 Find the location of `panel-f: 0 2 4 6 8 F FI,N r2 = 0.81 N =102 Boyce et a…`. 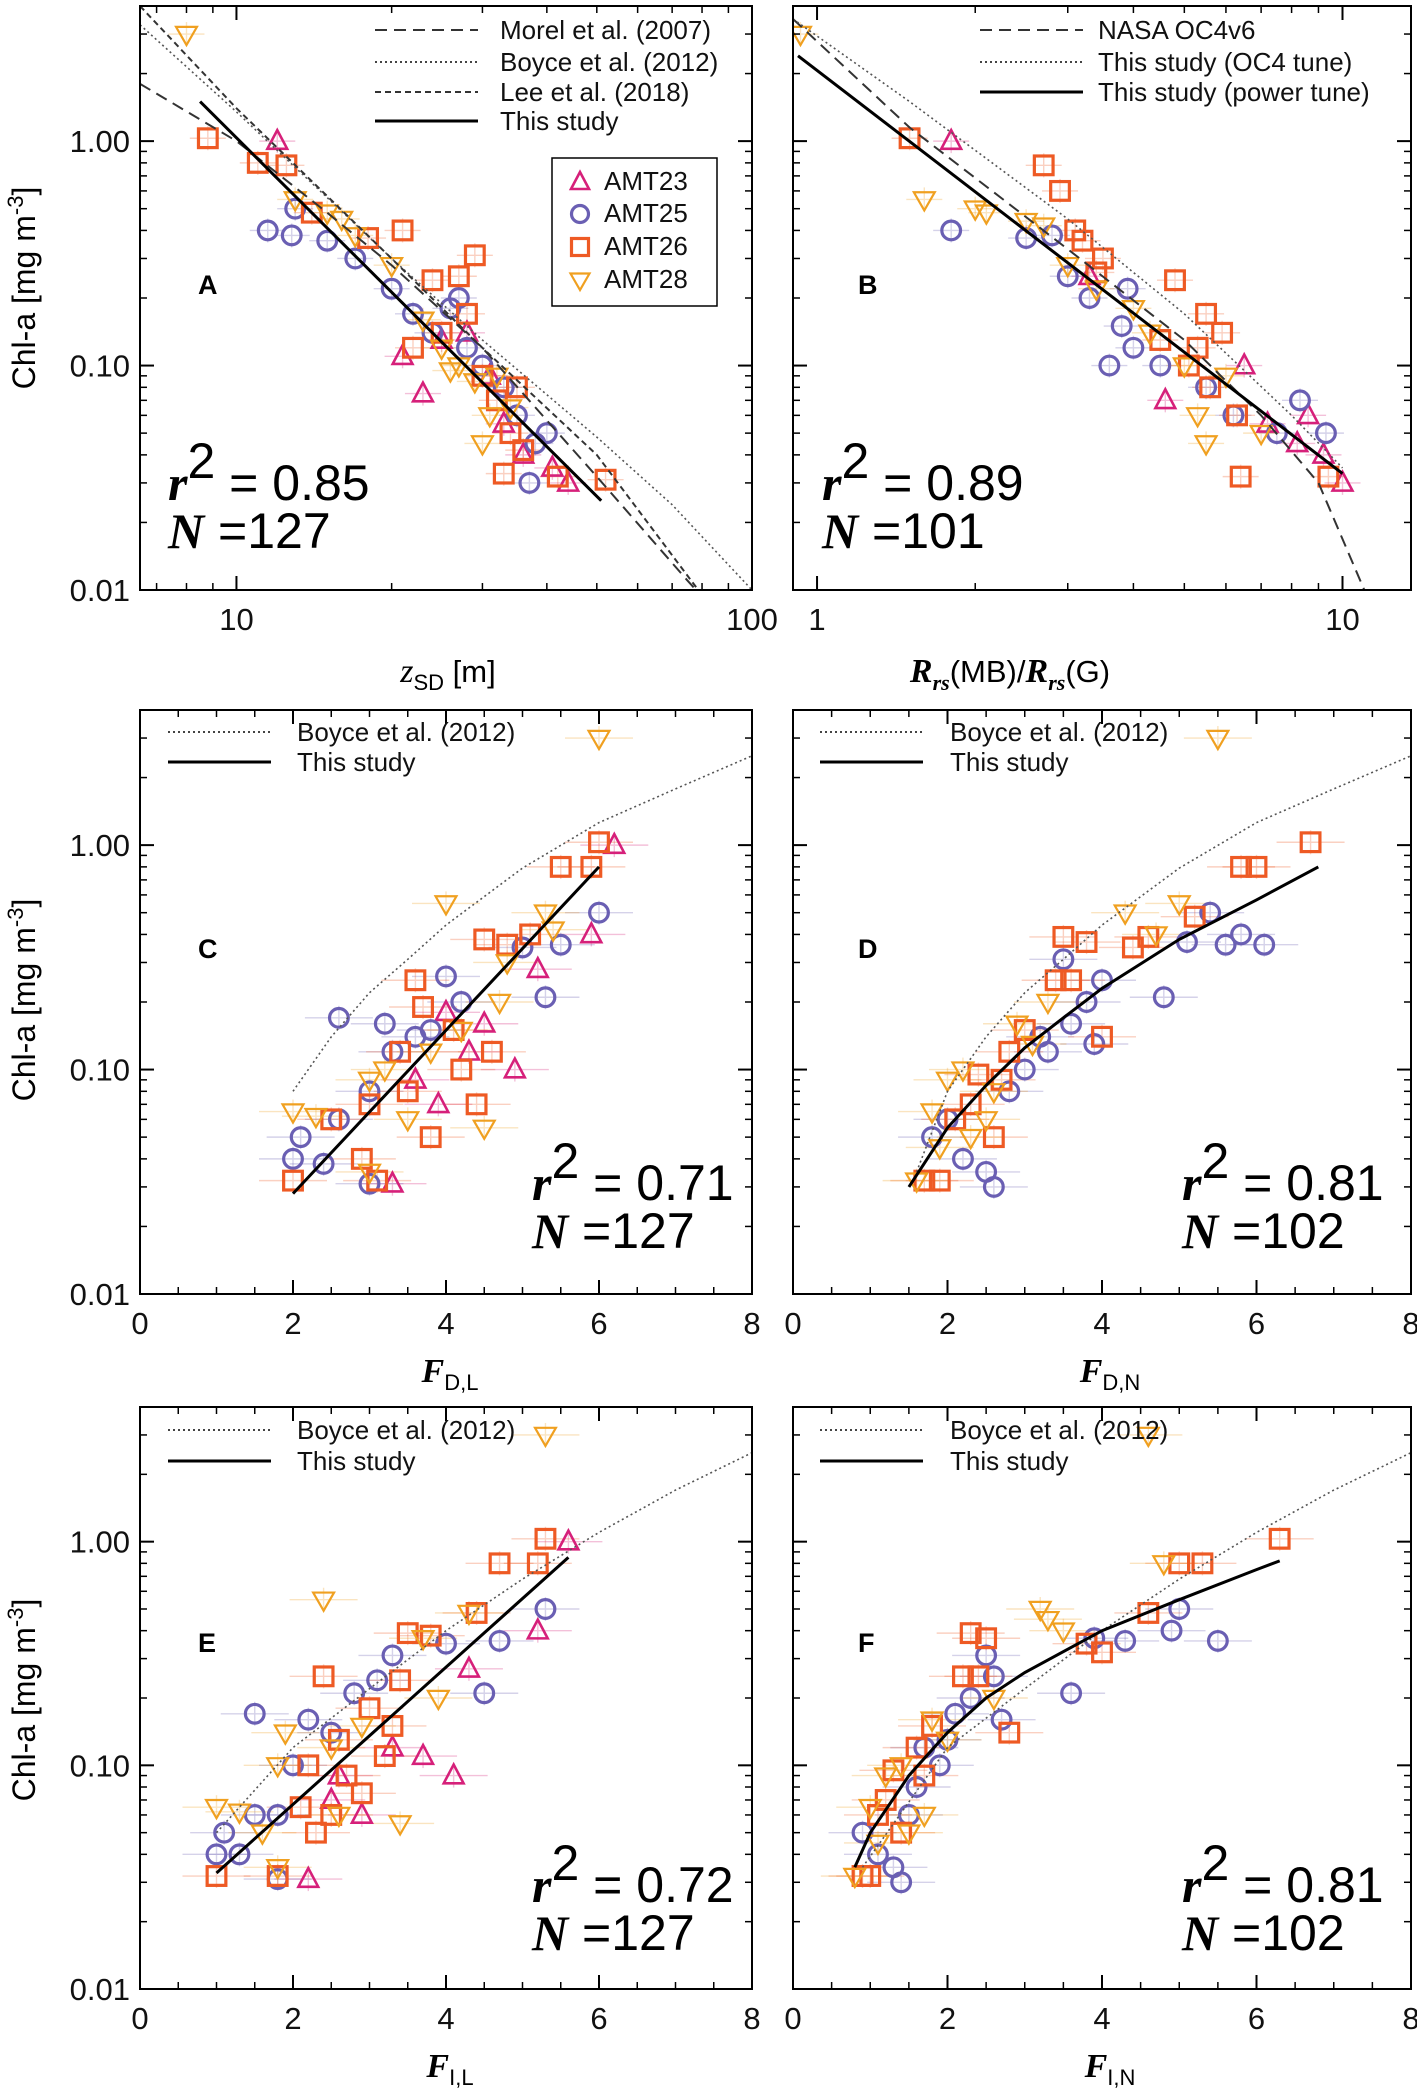

panel-f: 0 2 4 6 8 F FI,N r2 = 0.81 N =102 Boyce et a… is located at coordinates (1100, 1748).